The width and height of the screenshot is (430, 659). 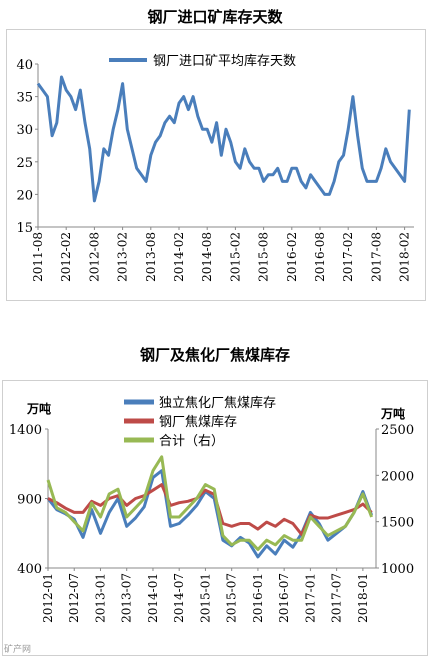 What do you see at coordinates (29, 500) in the screenshot?
I see `left-y-tick-label: 900` at bounding box center [29, 500].